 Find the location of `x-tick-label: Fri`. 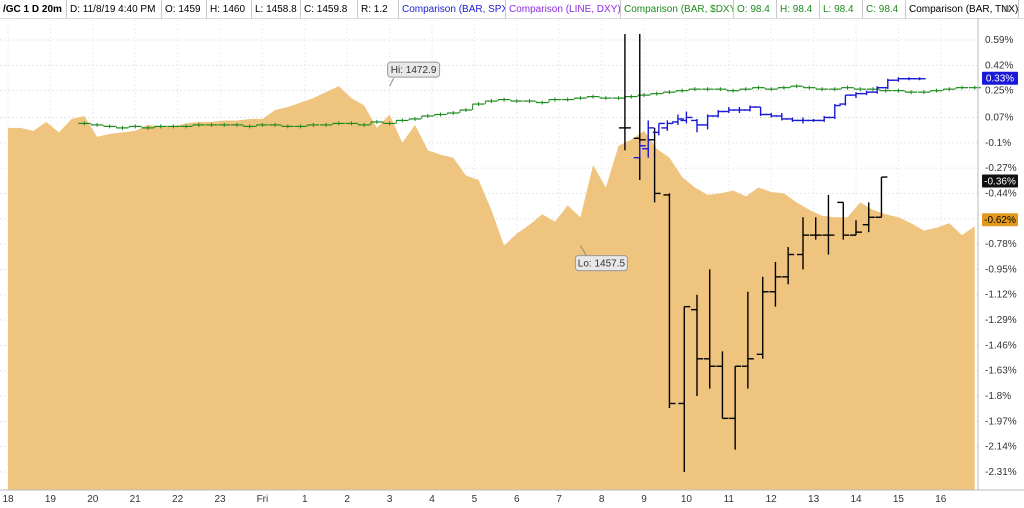

x-tick-label: Fri is located at coordinates (263, 499).